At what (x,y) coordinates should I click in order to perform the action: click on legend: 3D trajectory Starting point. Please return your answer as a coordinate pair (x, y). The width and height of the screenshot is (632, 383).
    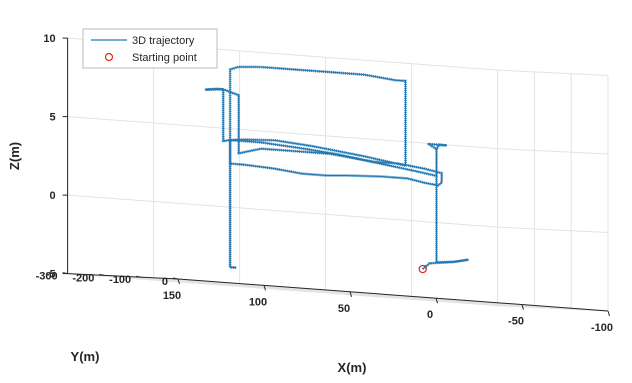
    Looking at the image, I should click on (150, 48).